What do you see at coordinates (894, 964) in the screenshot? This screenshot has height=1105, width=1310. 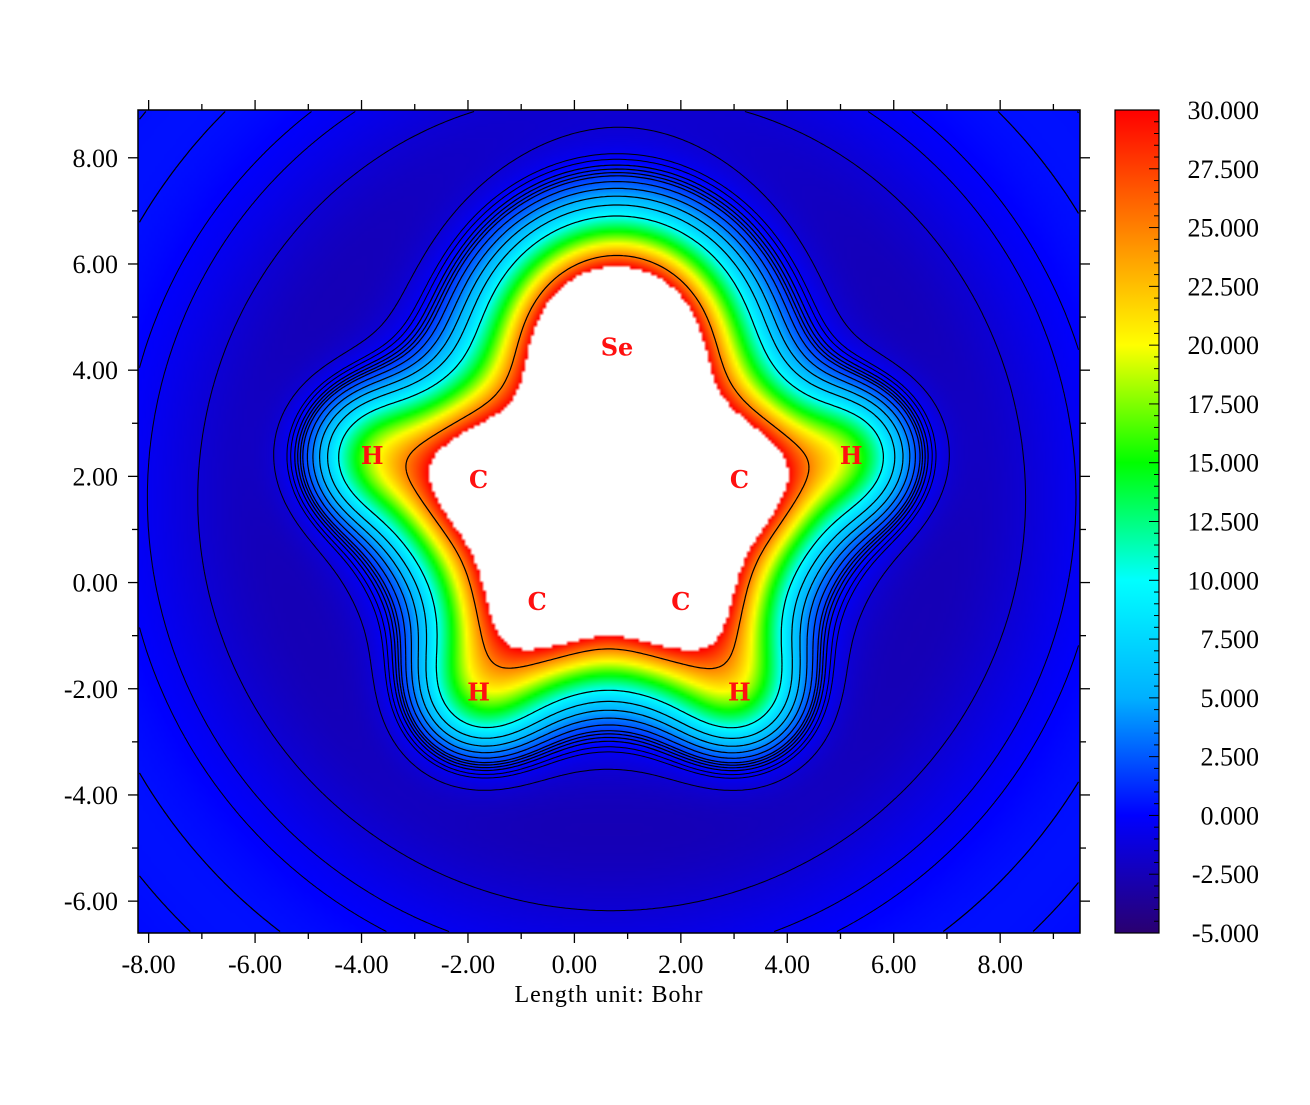 I see `x-tick-label: 6.00` at bounding box center [894, 964].